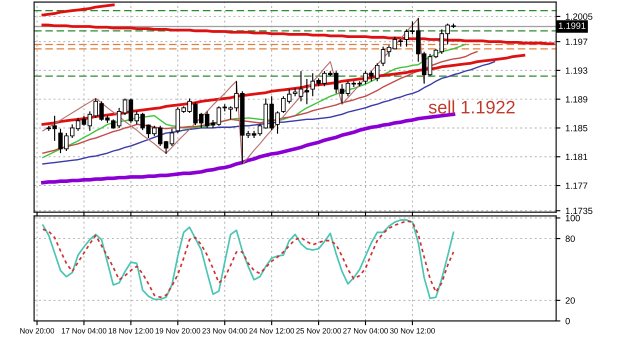 The width and height of the screenshot is (620, 340). Describe the element at coordinates (568, 321) in the screenshot. I see `y-tick-label: 0` at that location.